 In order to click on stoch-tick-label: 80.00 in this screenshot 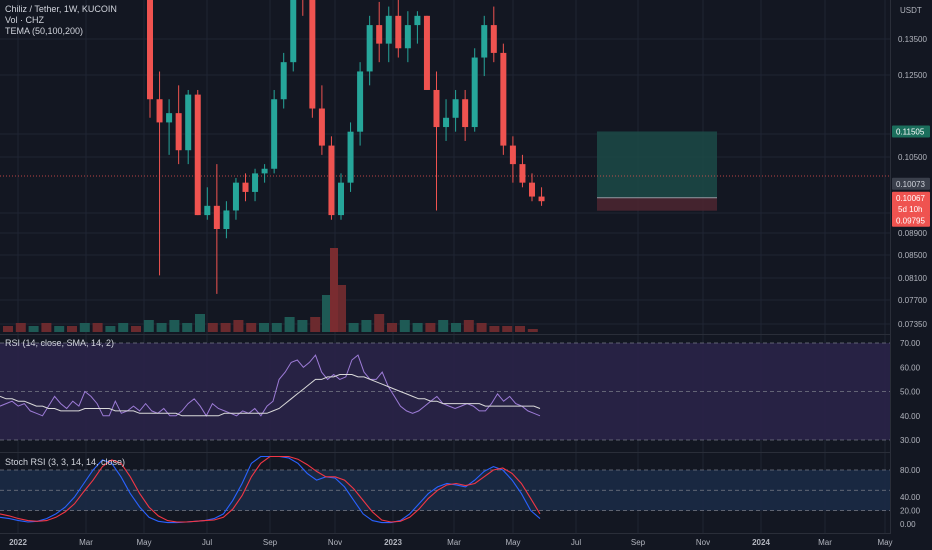, I will do `click(910, 470)`.